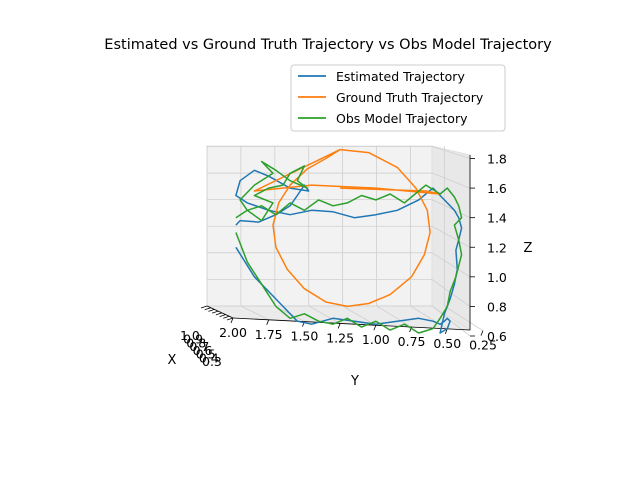 The image size is (640, 480). Describe the element at coordinates (376, 339) in the screenshot. I see `y-tick-label: 1.00` at that location.